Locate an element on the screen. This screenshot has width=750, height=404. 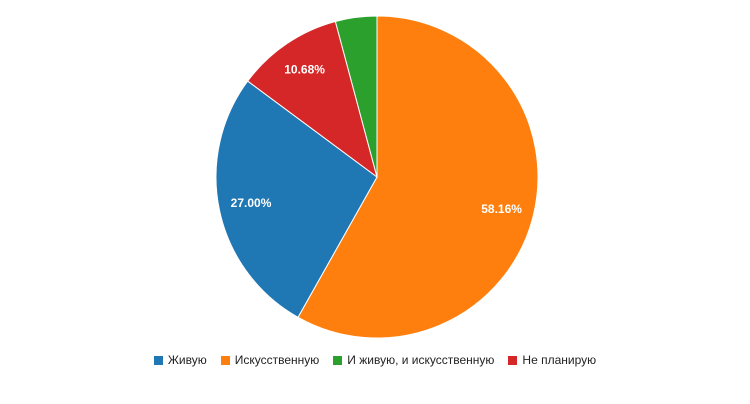
legend-item: Живую is located at coordinates (180, 360).